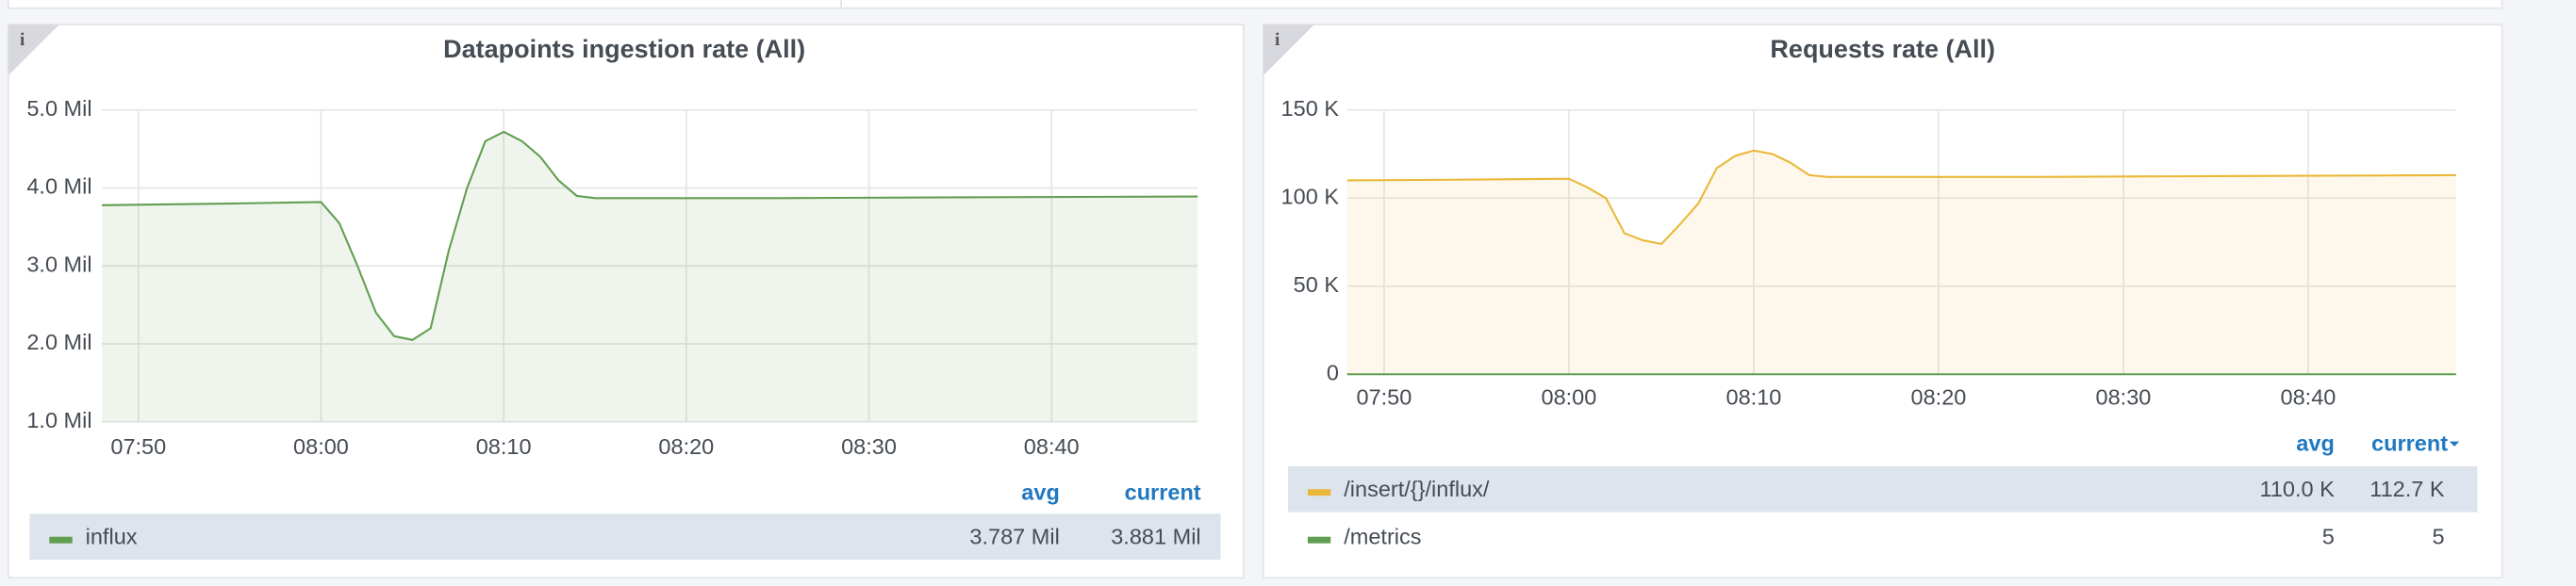 This screenshot has width=2576, height=586. I want to click on legend-label: influx, so click(112, 537).